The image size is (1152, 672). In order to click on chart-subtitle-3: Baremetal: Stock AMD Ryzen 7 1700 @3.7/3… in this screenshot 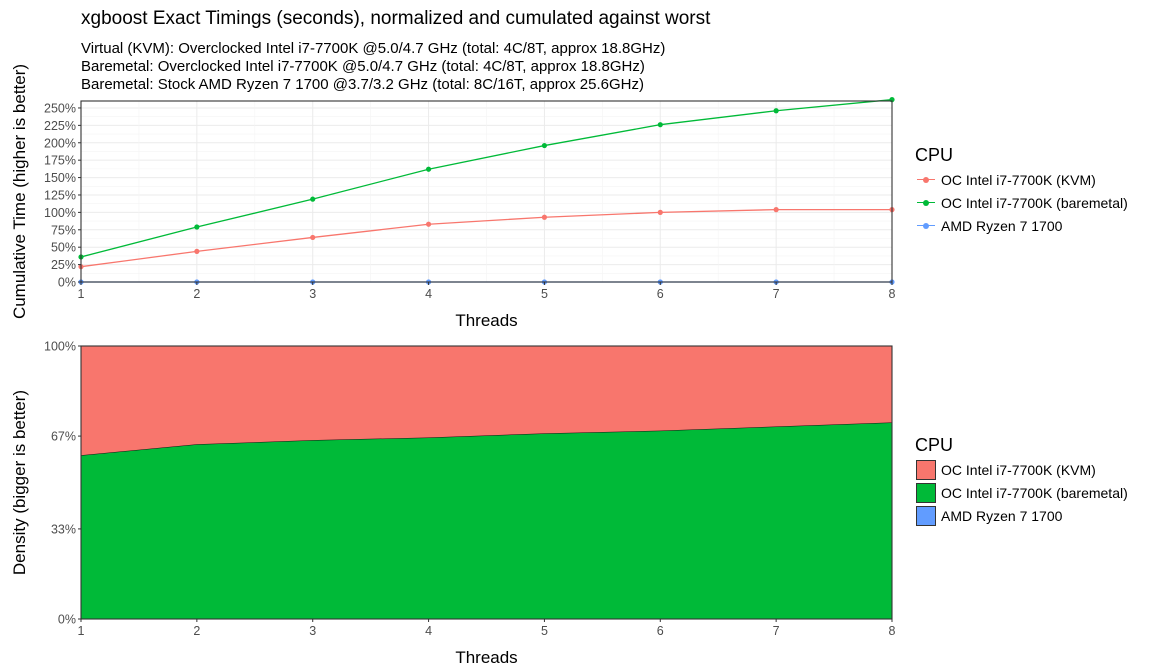, I will do `click(362, 84)`.